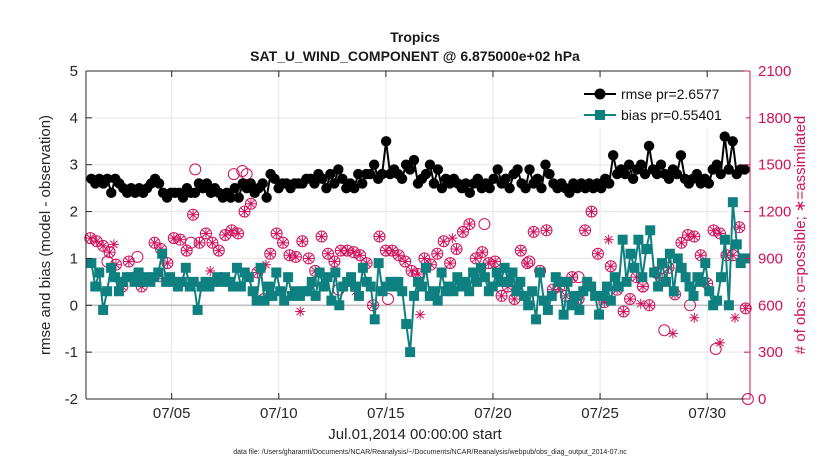 Image resolution: width=830 pixels, height=470 pixels. I want to click on legend-bias-label: bias pr=0.55401, so click(671, 115).